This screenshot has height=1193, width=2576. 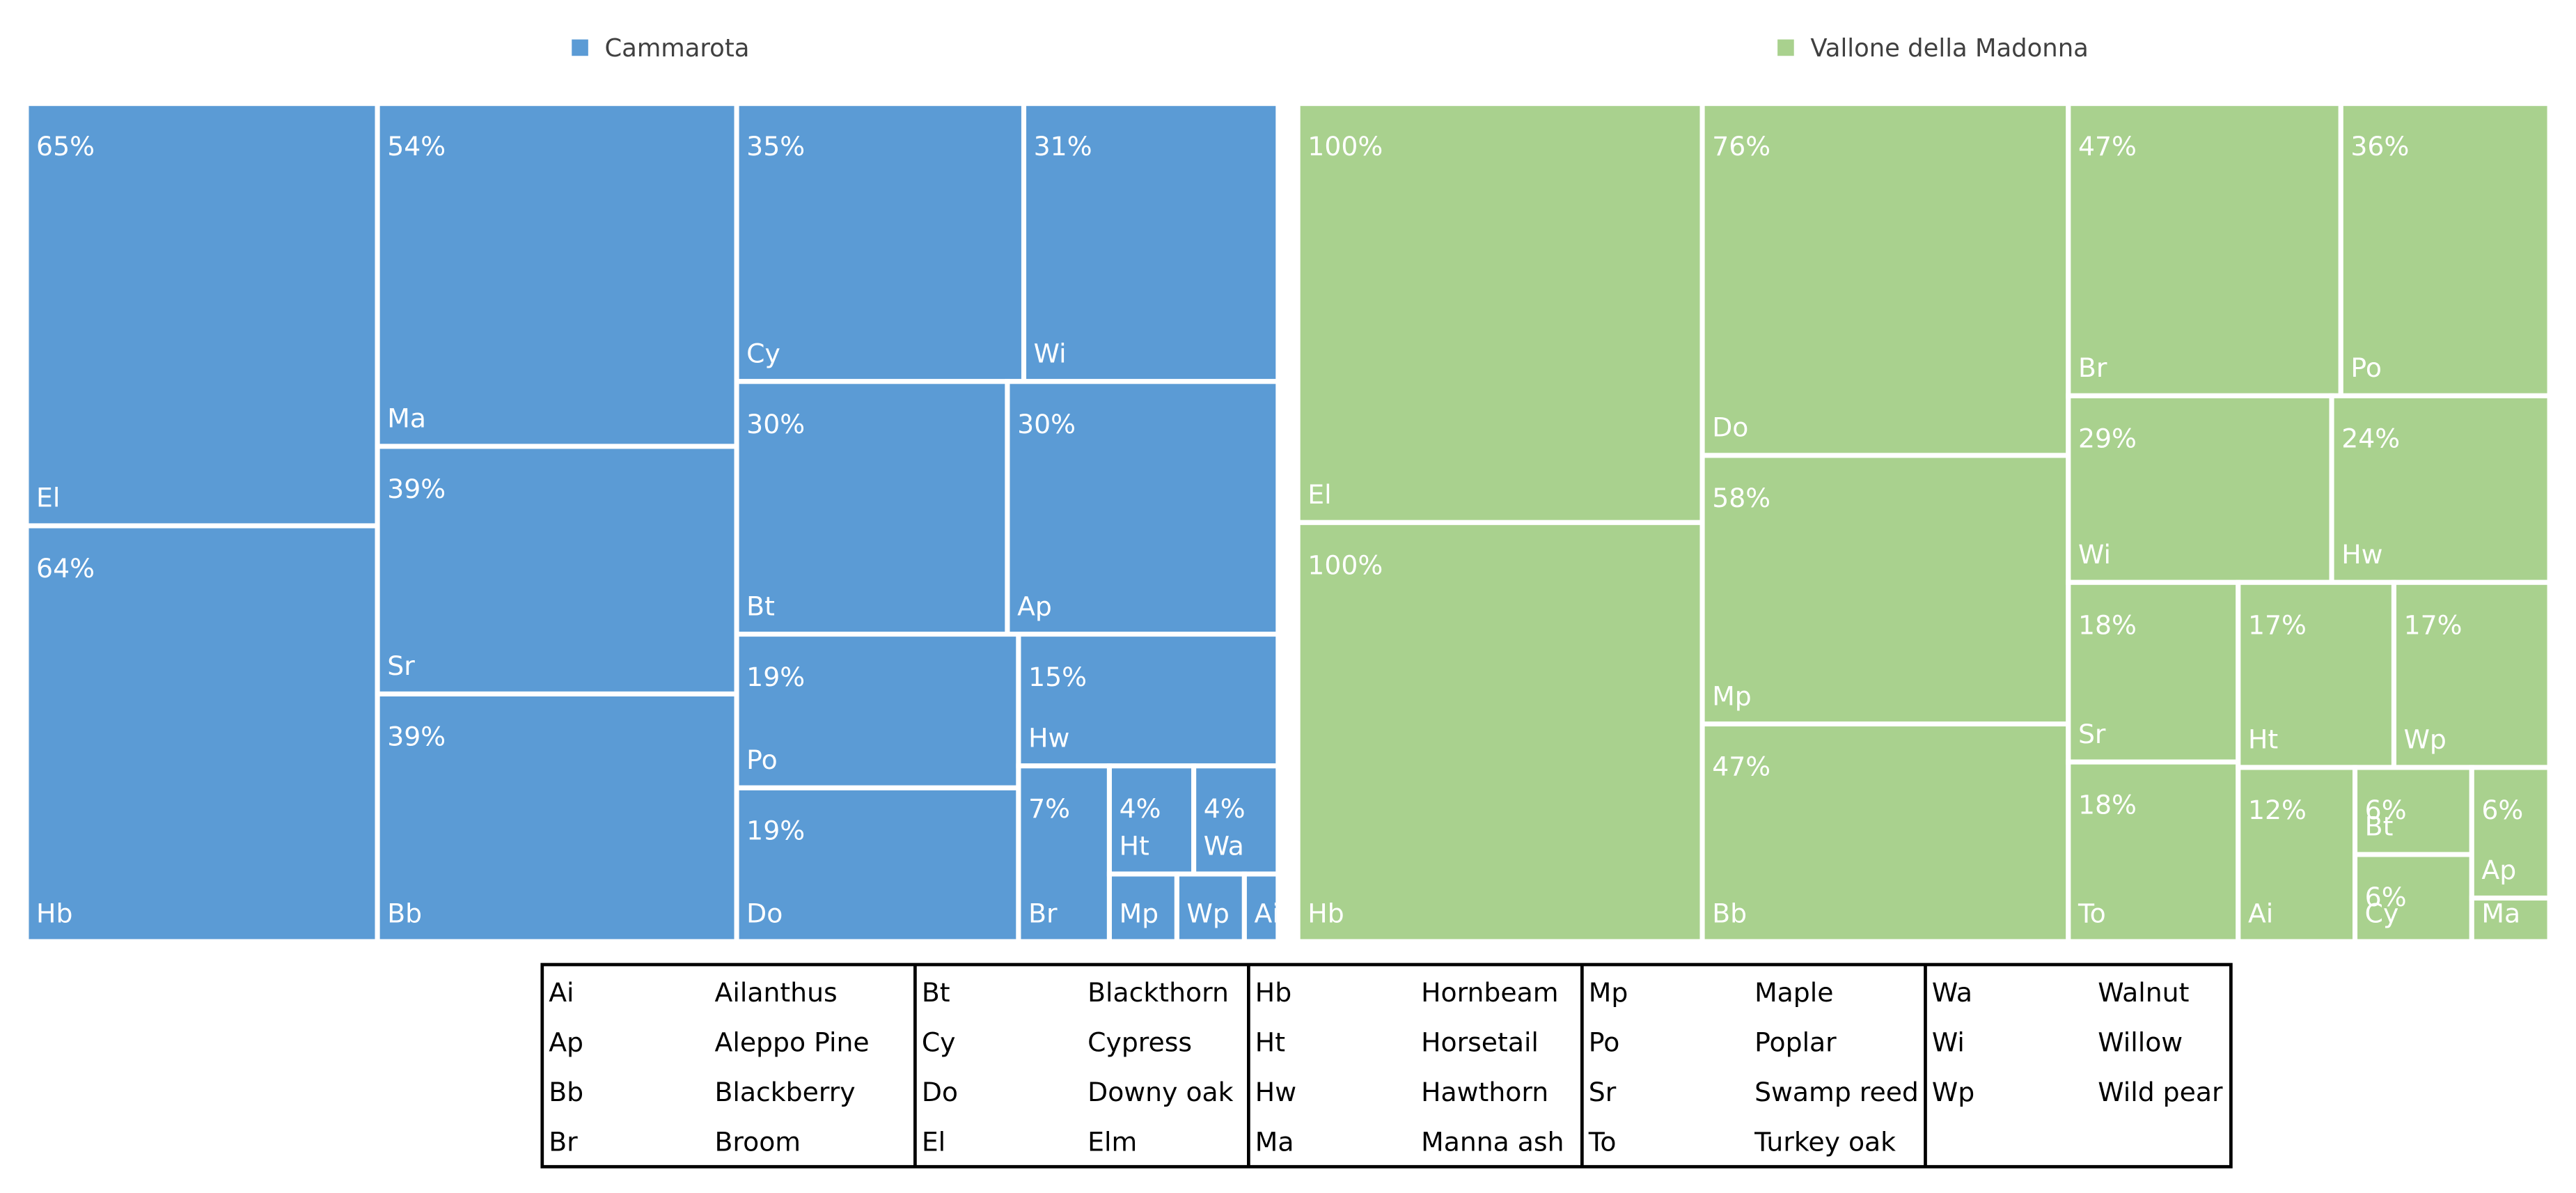 What do you see at coordinates (1825, 1142) in the screenshot?
I see `species-name: Turkey oak` at bounding box center [1825, 1142].